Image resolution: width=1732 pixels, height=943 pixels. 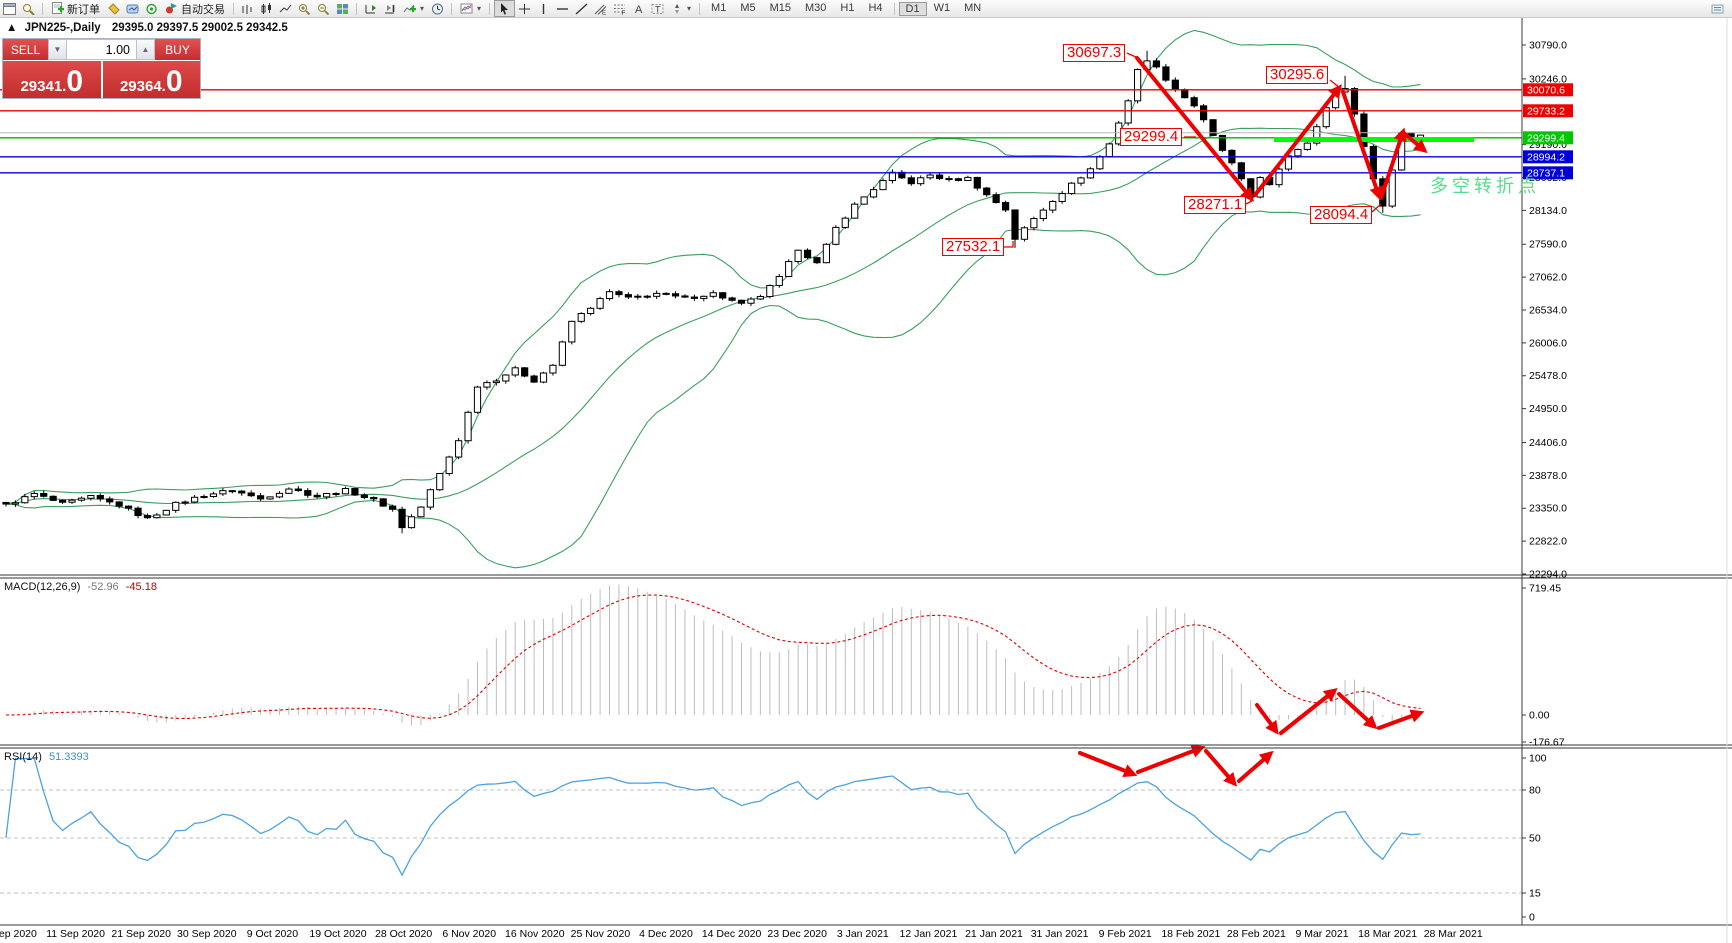 I want to click on axis-tick-label: 4 Dec 2020, so click(x=666, y=934).